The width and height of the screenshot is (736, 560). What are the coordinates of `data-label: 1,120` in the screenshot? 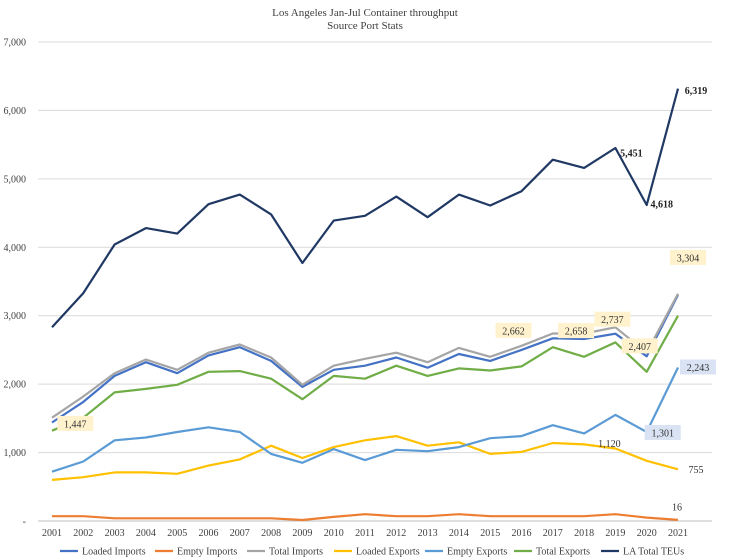 It's located at (609, 444).